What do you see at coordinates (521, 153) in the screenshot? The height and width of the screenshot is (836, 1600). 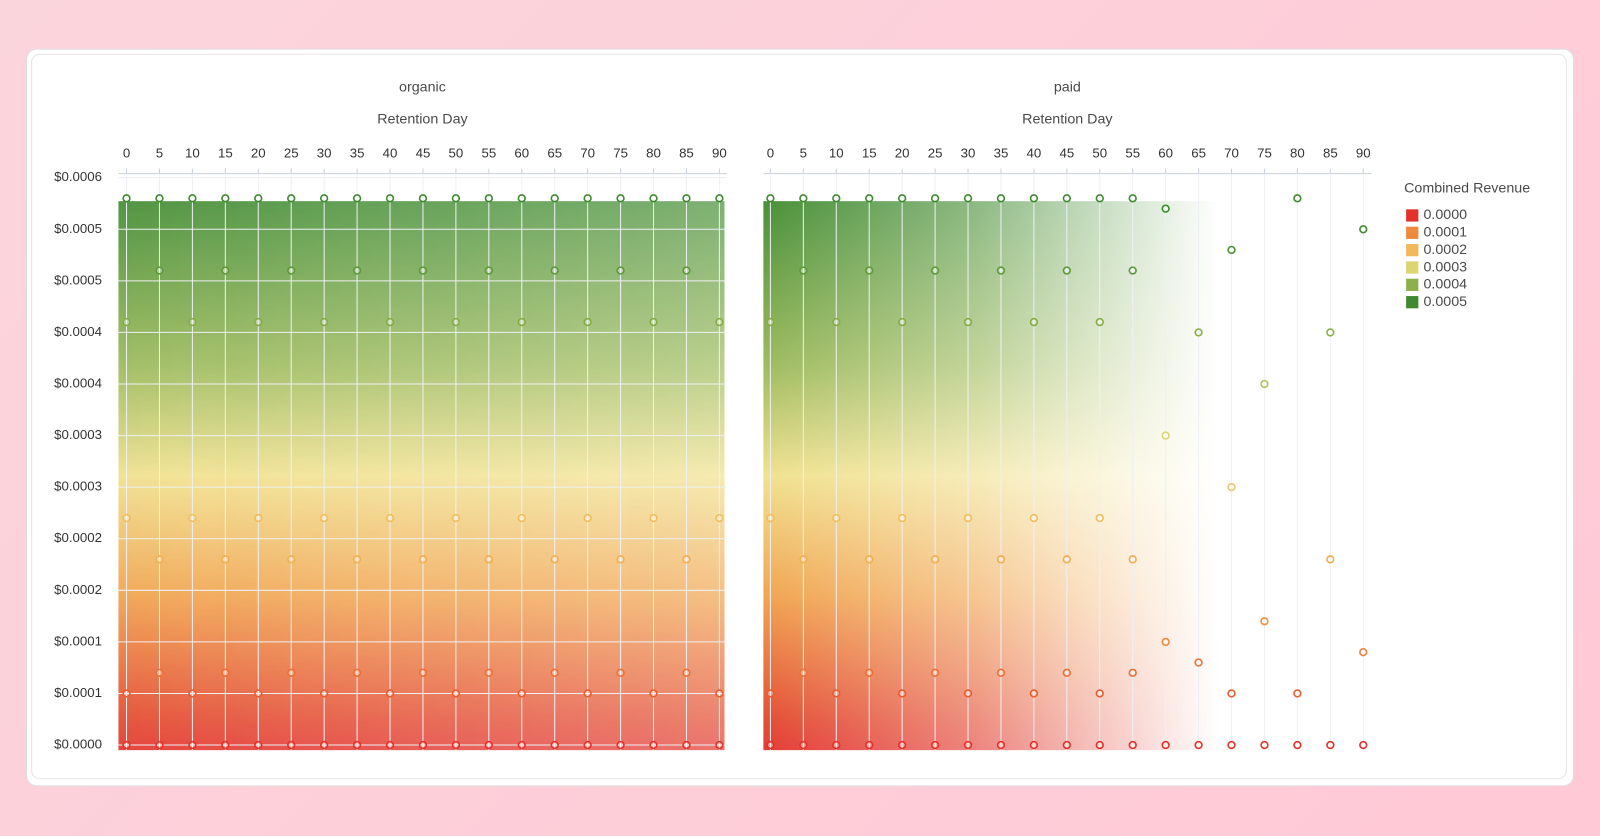 I see `x-tick-label: 60` at bounding box center [521, 153].